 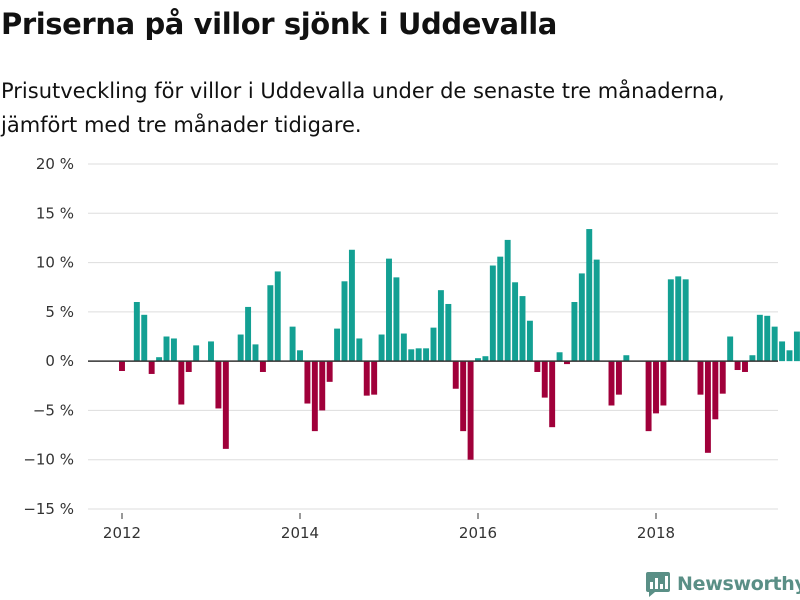 What do you see at coordinates (59, 361) in the screenshot?
I see `y-tick-label: 0 %` at bounding box center [59, 361].